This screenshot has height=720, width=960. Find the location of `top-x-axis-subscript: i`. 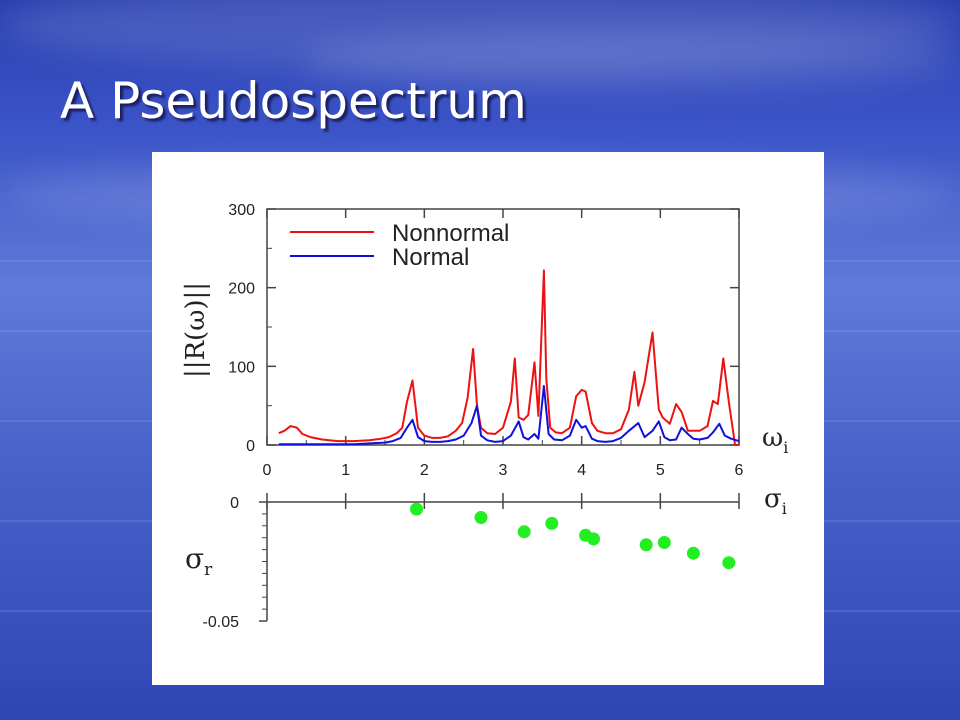

top-x-axis-subscript: i is located at coordinates (785, 447).